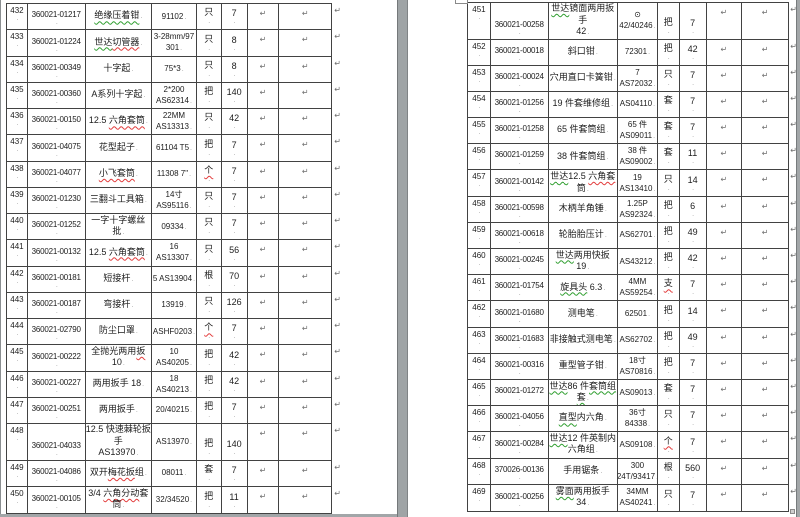  Describe the element at coordinates (479, 131) in the screenshot. I see `row-number-cell: 455.` at that location.